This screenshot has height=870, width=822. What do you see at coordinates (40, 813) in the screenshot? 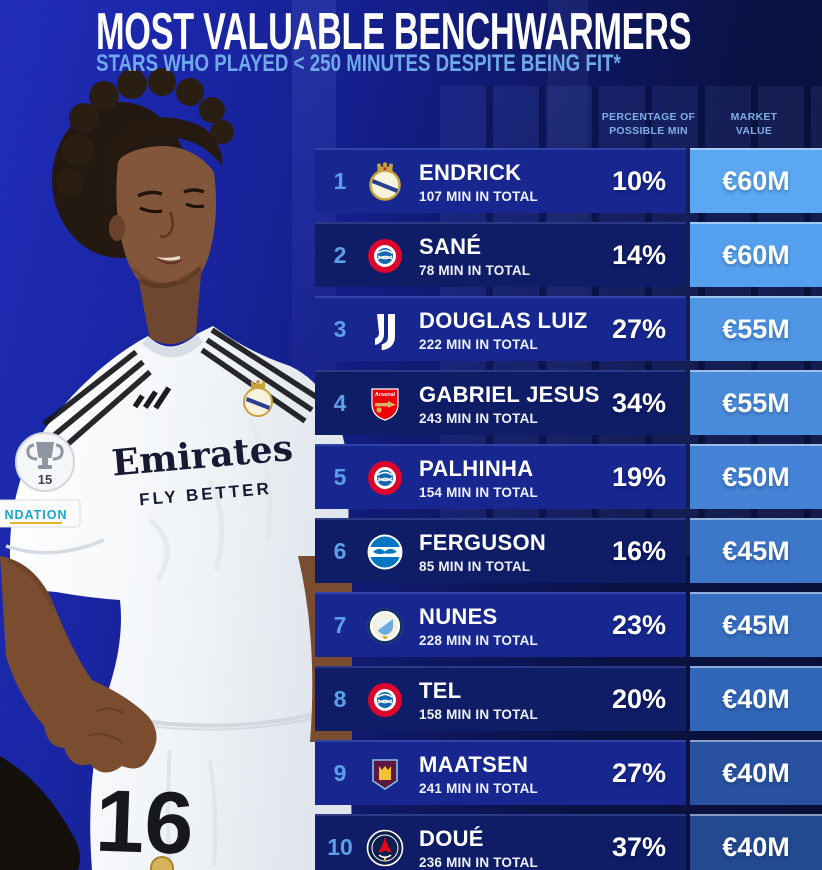
I see `foreground-shadow` at bounding box center [40, 813].